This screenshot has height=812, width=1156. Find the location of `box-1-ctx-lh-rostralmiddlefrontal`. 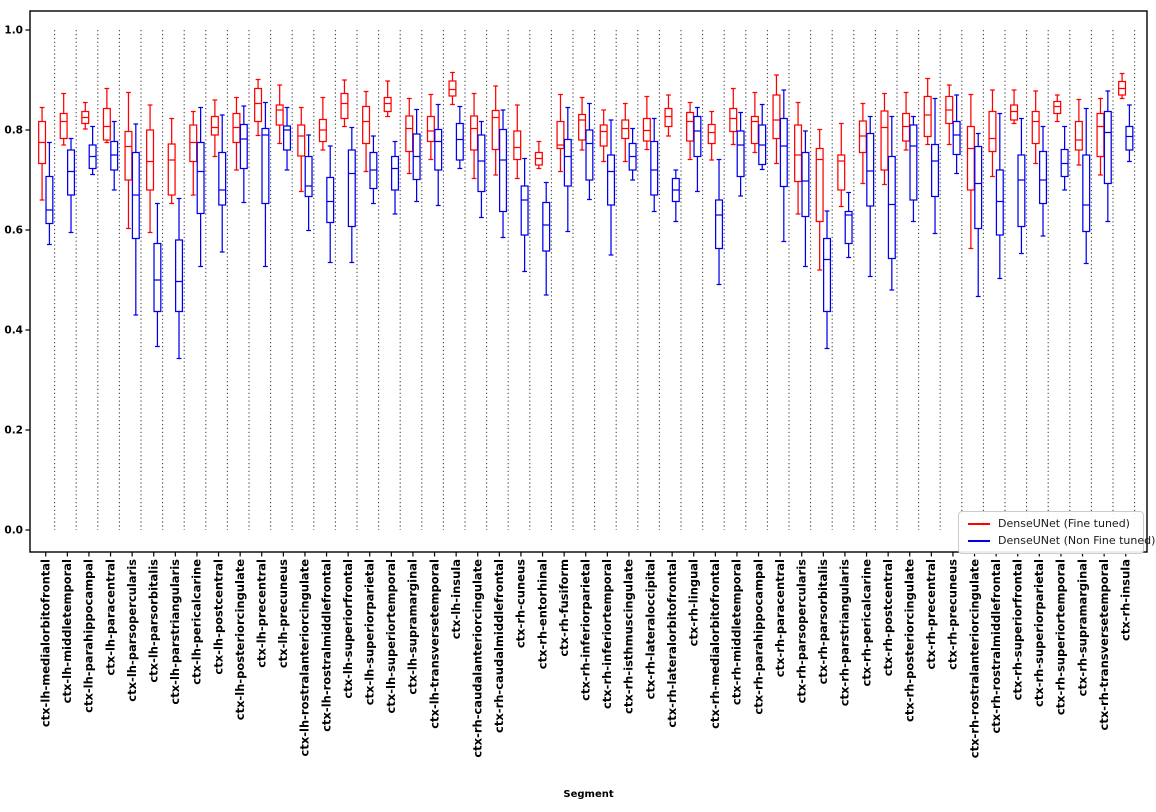

box-1-ctx-lh-rostralmiddlefrontal is located at coordinates (330, 204).